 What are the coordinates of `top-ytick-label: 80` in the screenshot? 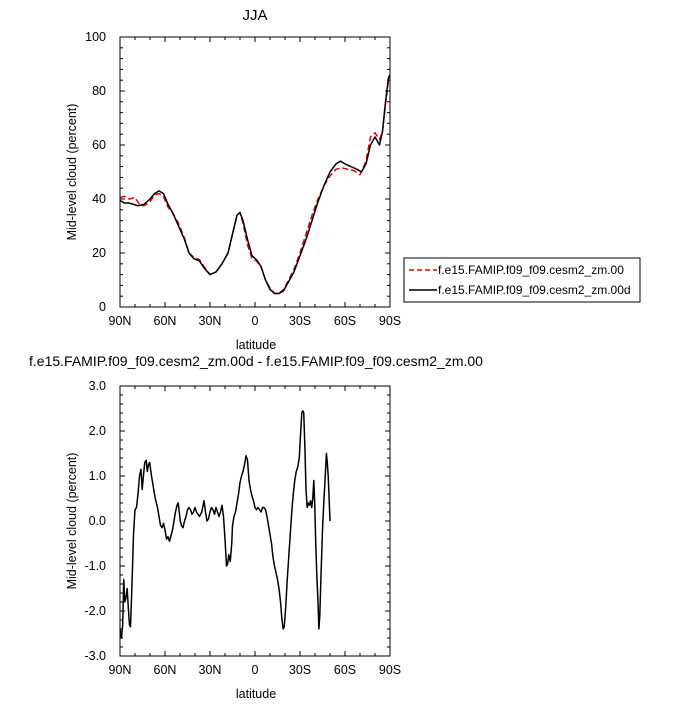 It's located at (99, 91).